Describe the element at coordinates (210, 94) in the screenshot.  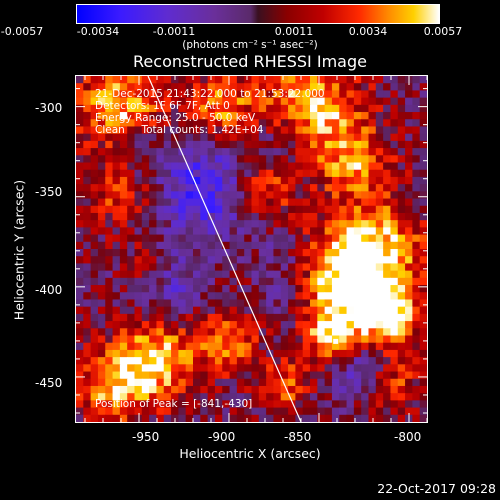
I see `time-range-annotation: 21-Dec-2015 21:43:22.000 to 21:53:22.000` at that location.